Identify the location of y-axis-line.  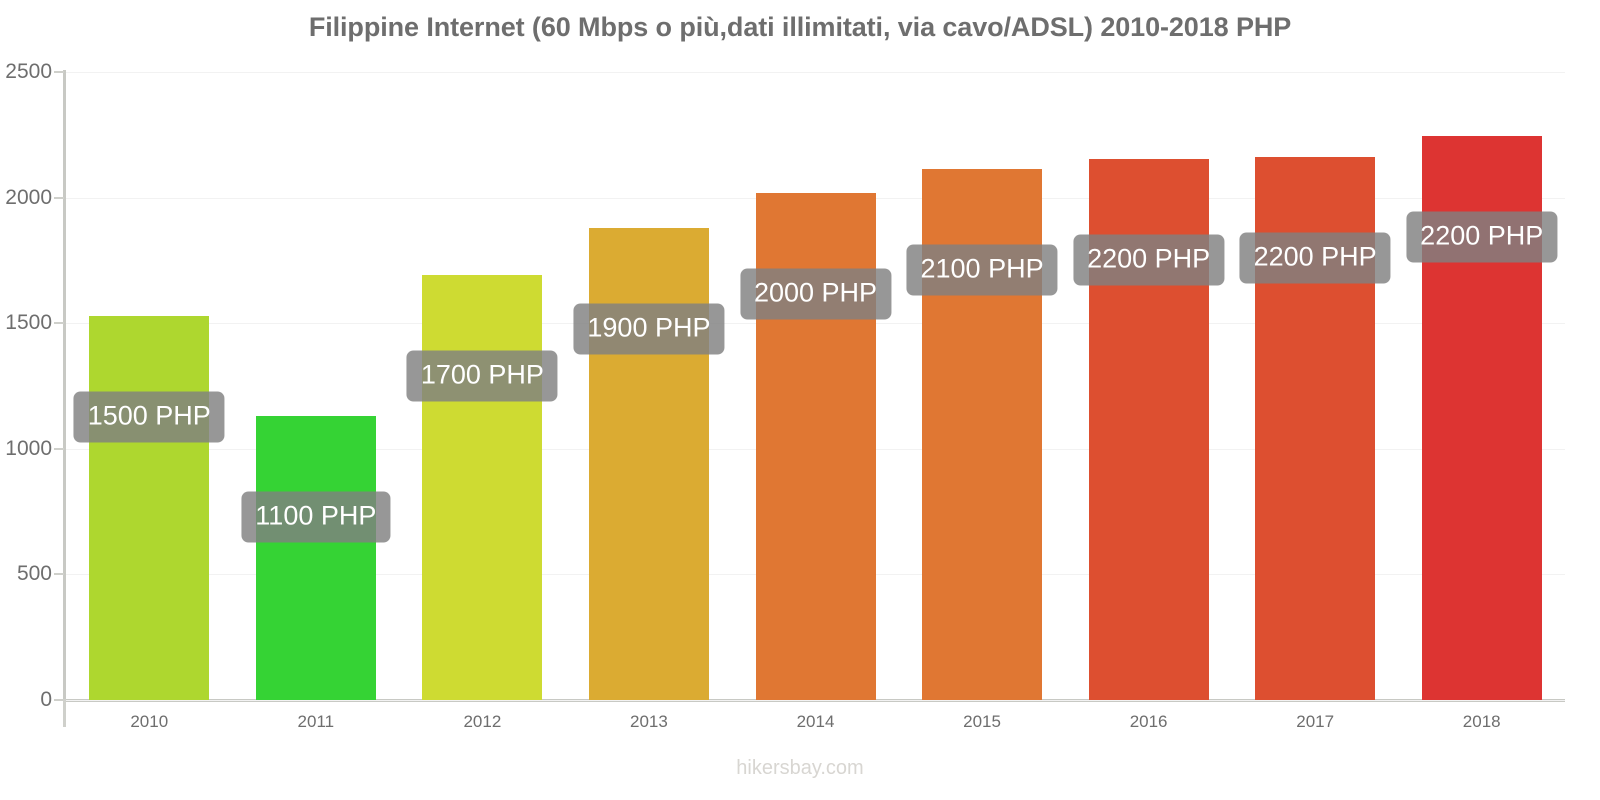
(64, 386).